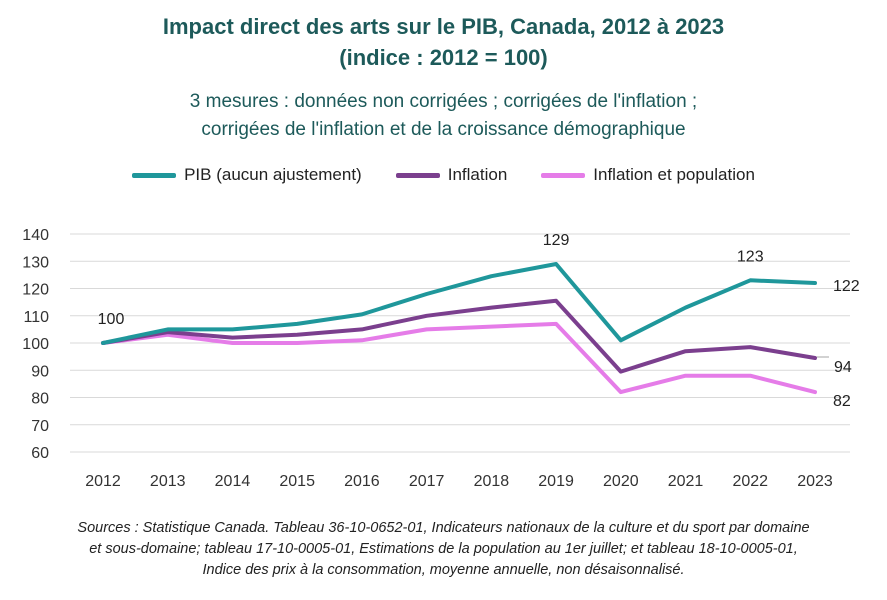 This screenshot has width=887, height=600. Describe the element at coordinates (111, 319) in the screenshot. I see `data-label: 100` at that location.